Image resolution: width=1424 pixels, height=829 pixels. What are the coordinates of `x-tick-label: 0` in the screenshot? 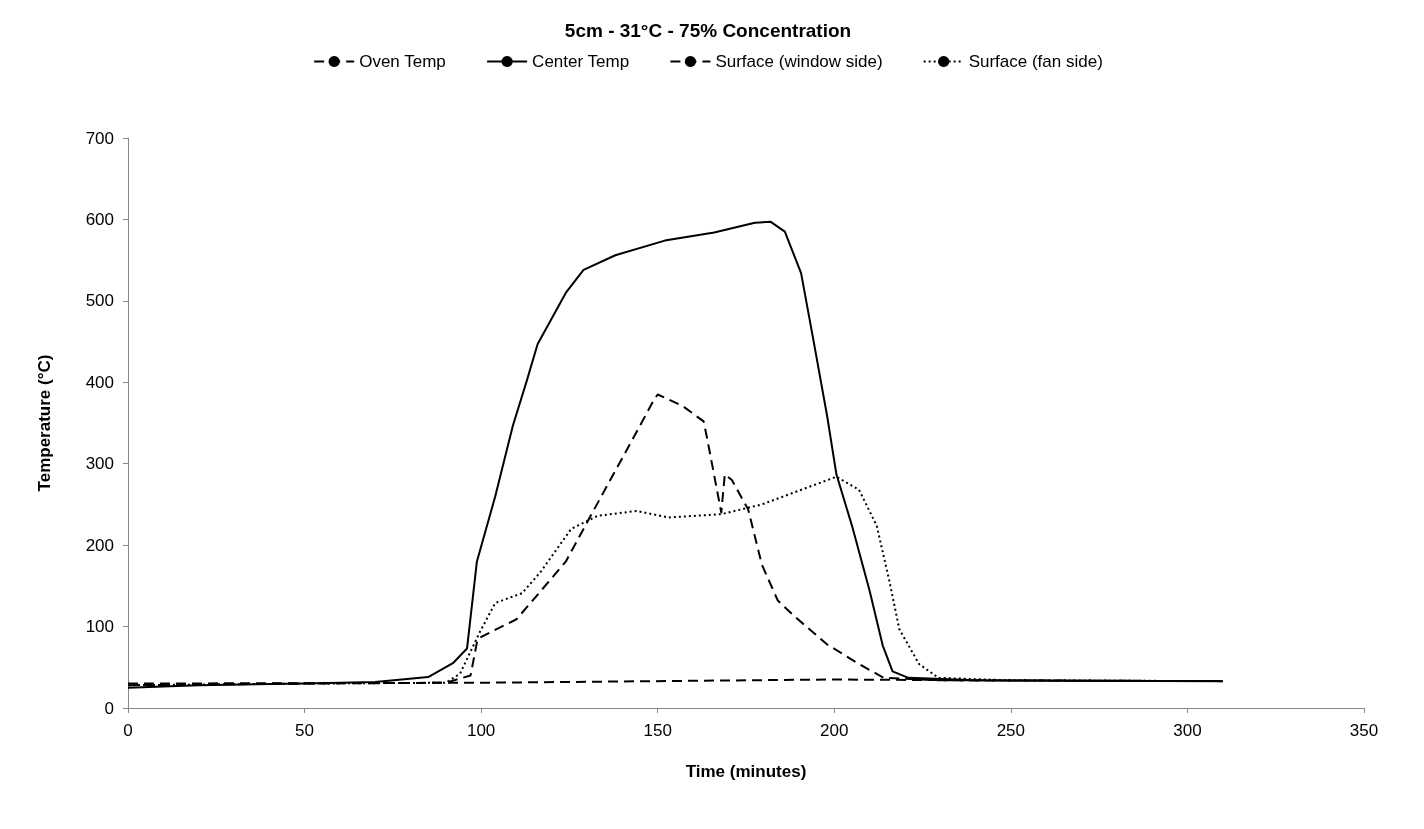 It's located at (128, 730).